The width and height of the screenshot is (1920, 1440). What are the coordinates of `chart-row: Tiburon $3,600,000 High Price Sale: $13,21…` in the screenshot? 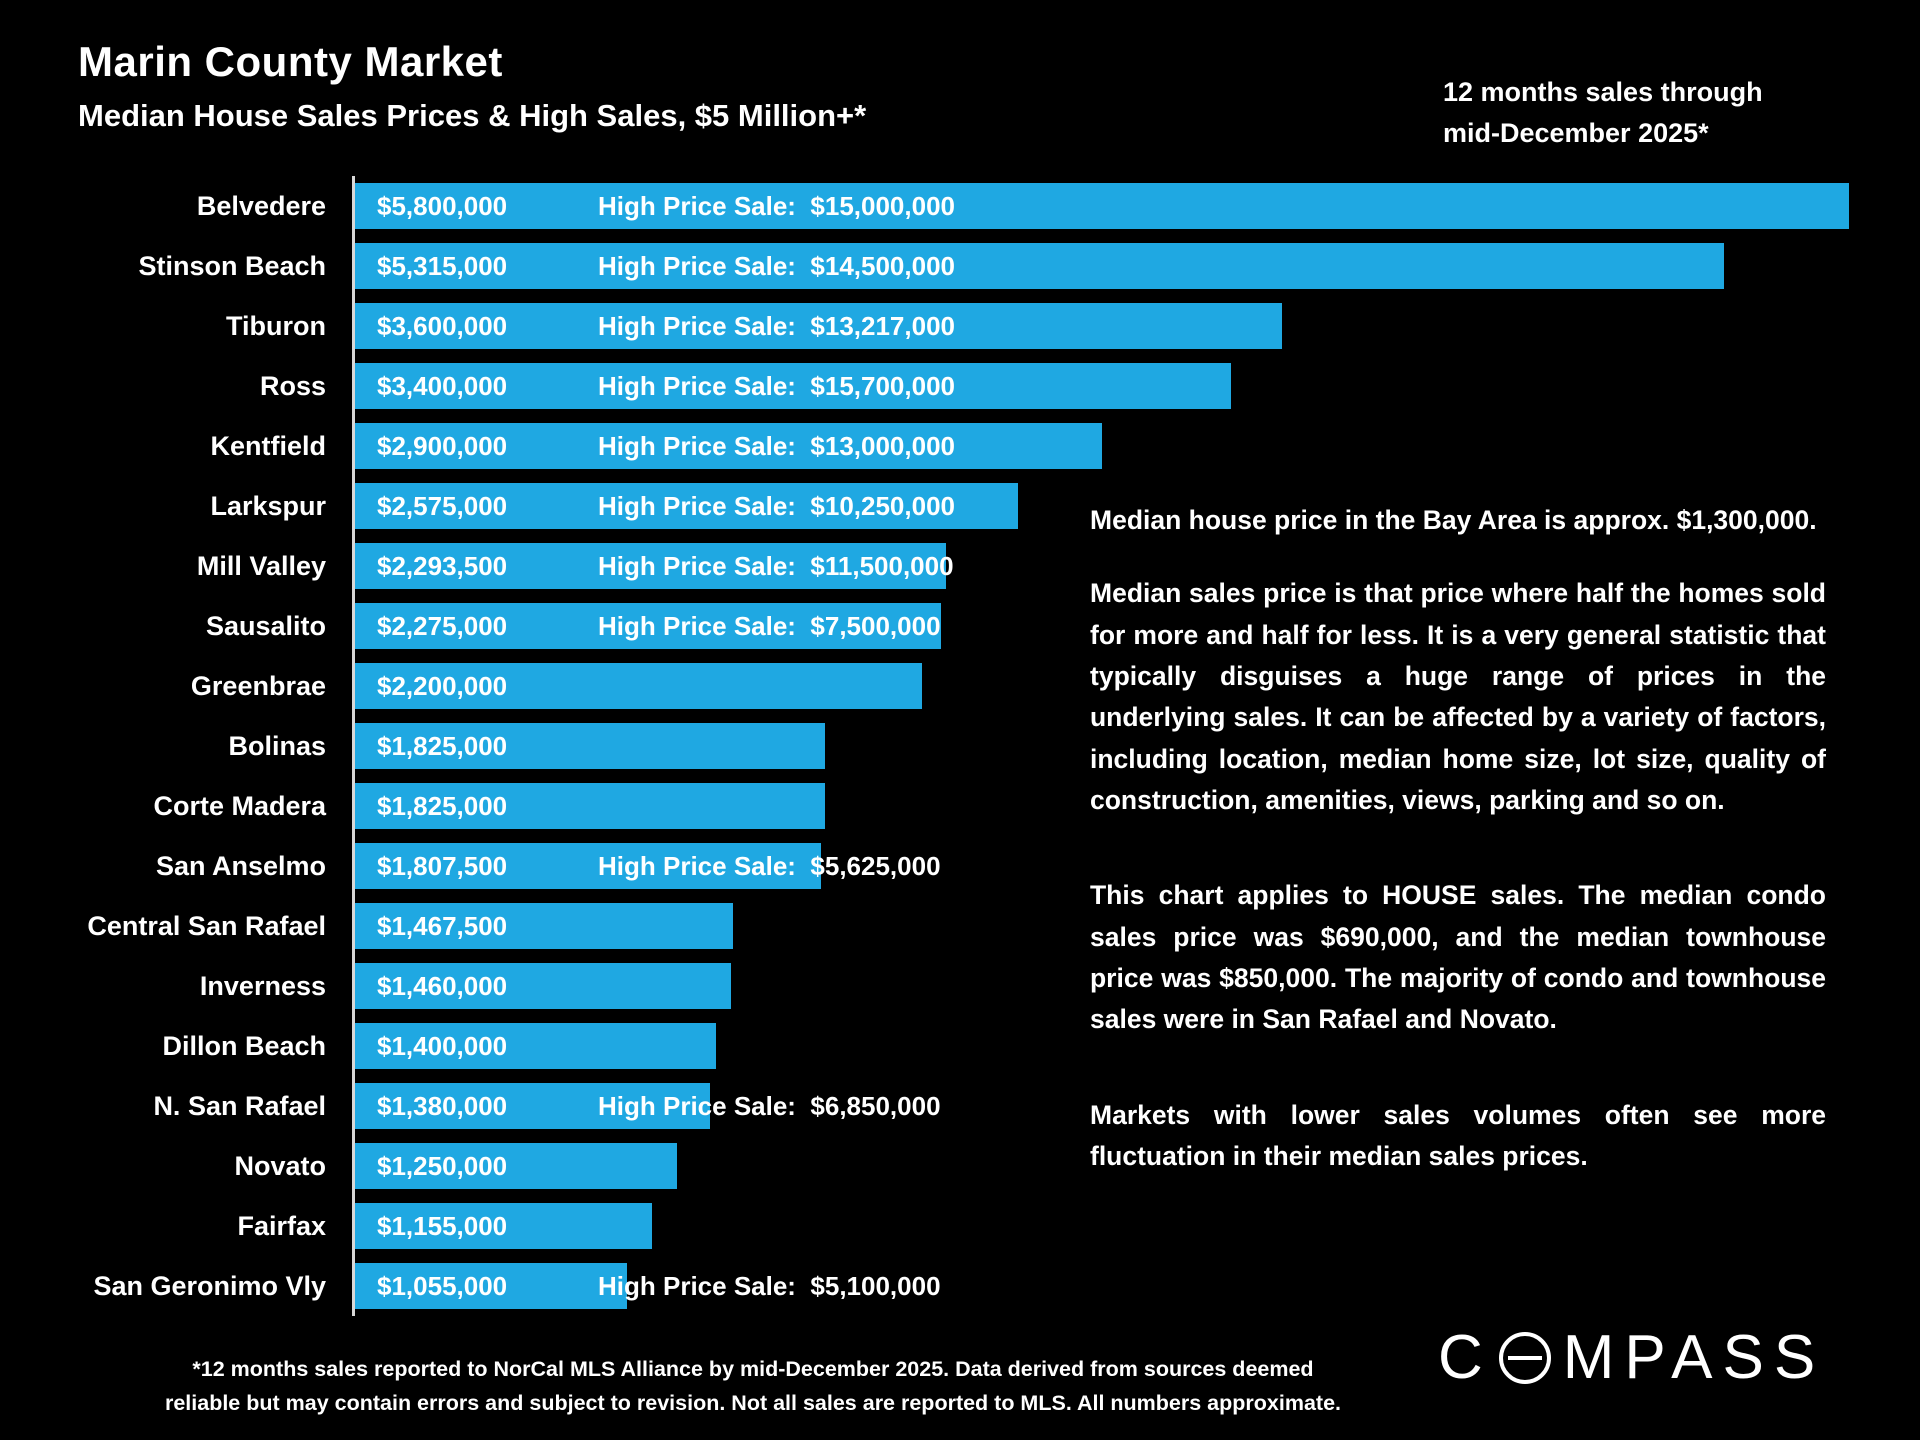 It's located at (954, 326).